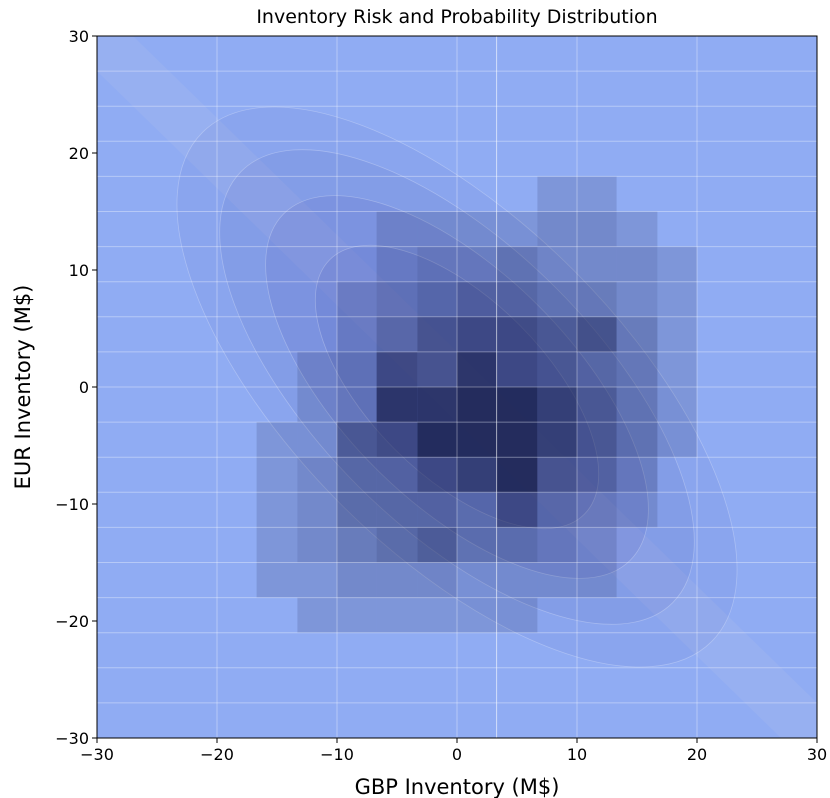  Describe the element at coordinates (84, 387) in the screenshot. I see `y-tick-label: 0` at that location.